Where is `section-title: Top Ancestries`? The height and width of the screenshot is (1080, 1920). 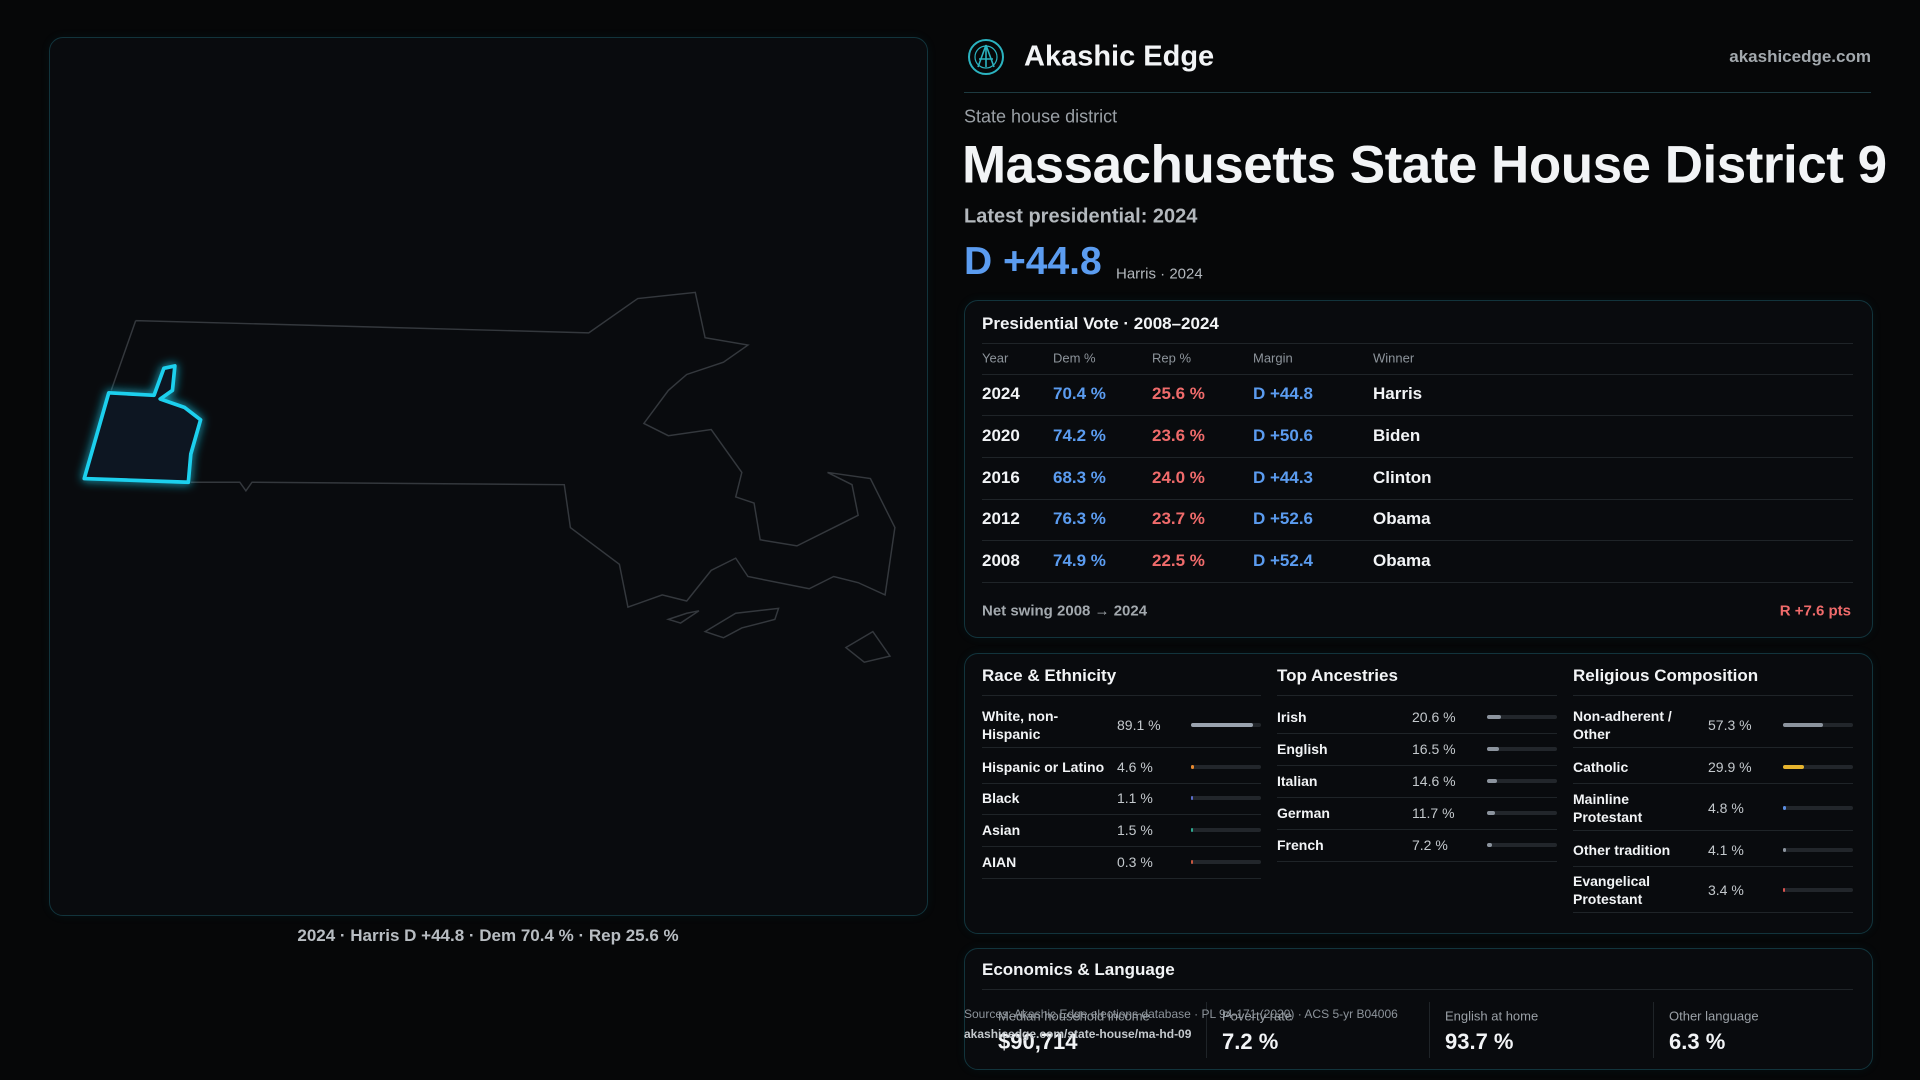 section-title: Top Ancestries is located at coordinates (1337, 675).